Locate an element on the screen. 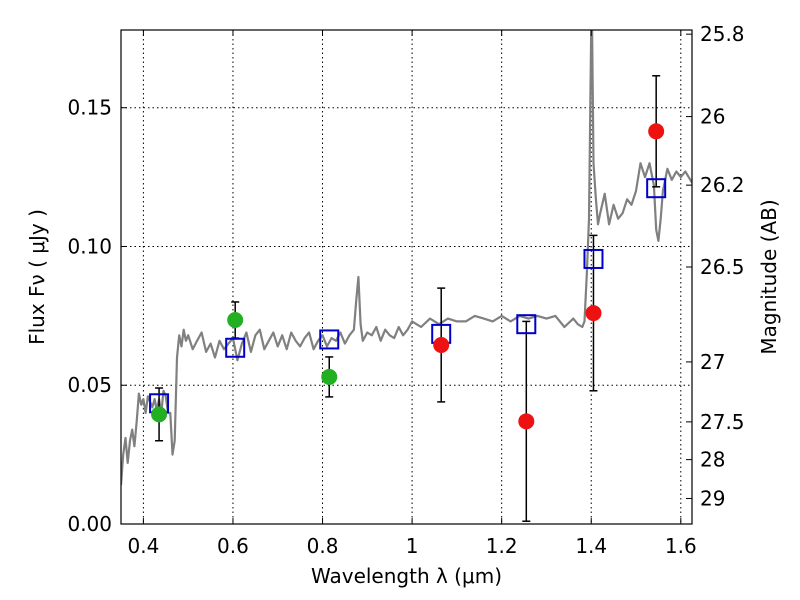 The height and width of the screenshot is (600, 800). right-tick-label: 27.5 is located at coordinates (722, 422).